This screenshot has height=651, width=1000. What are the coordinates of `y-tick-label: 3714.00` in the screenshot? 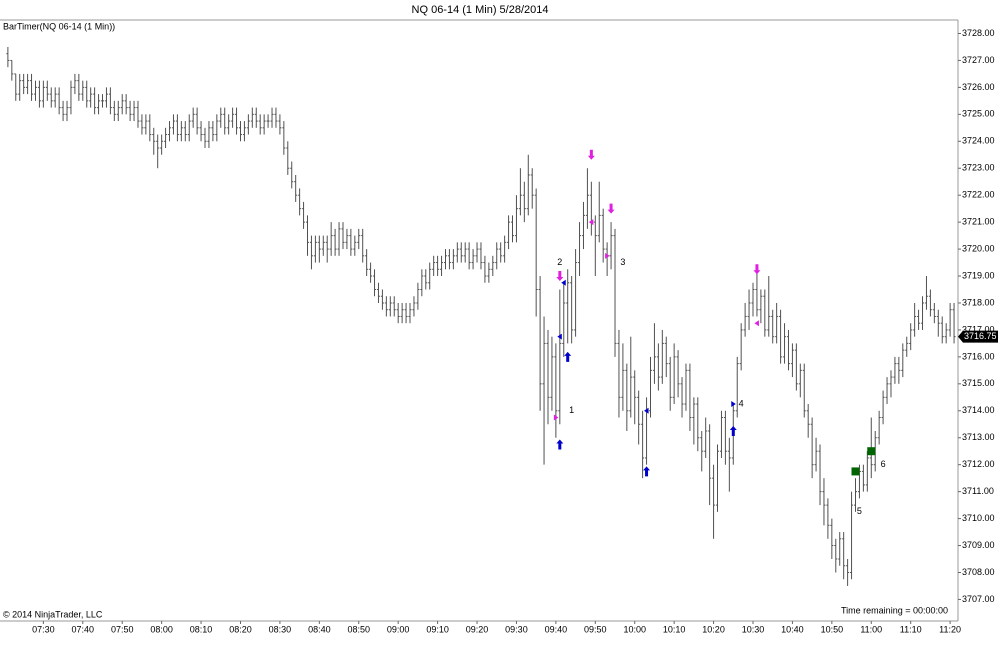 It's located at (978, 410).